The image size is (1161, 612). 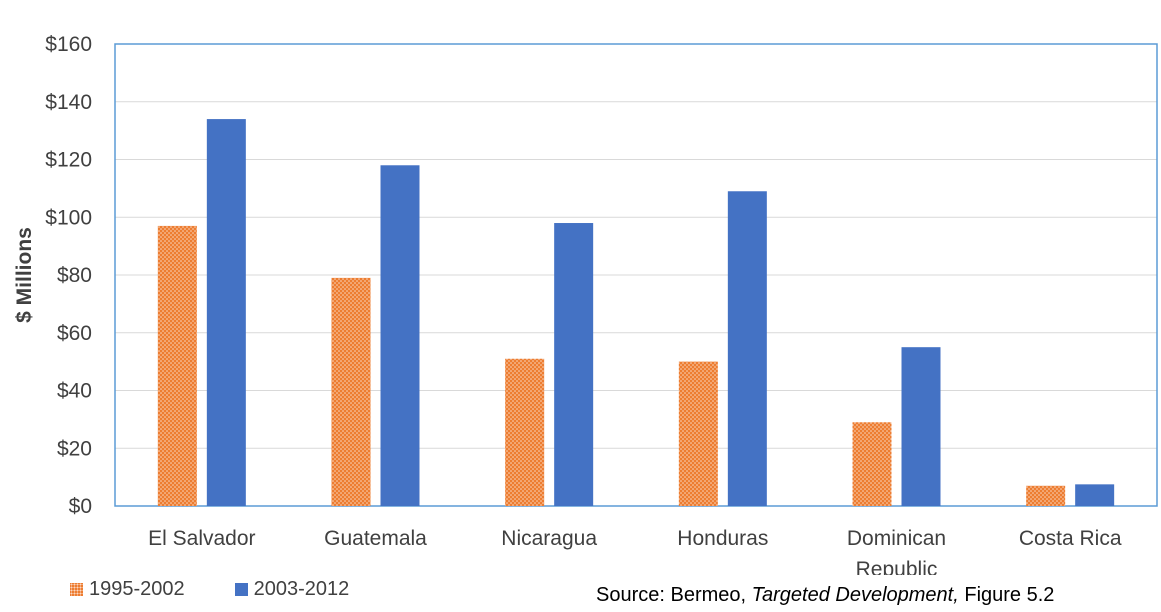 I want to click on x-category-label: Nicaragua, so click(x=549, y=538).